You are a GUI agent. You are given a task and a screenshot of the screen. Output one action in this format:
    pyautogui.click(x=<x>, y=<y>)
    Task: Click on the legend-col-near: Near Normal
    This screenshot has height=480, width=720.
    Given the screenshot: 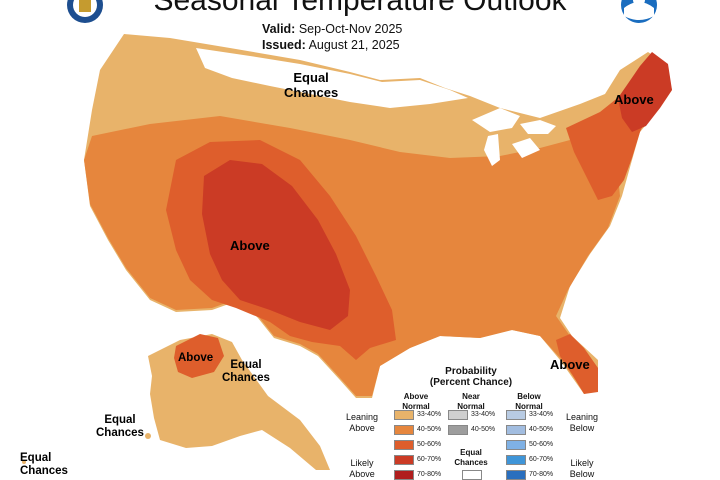 What is the action you would take?
    pyautogui.click(x=471, y=401)
    